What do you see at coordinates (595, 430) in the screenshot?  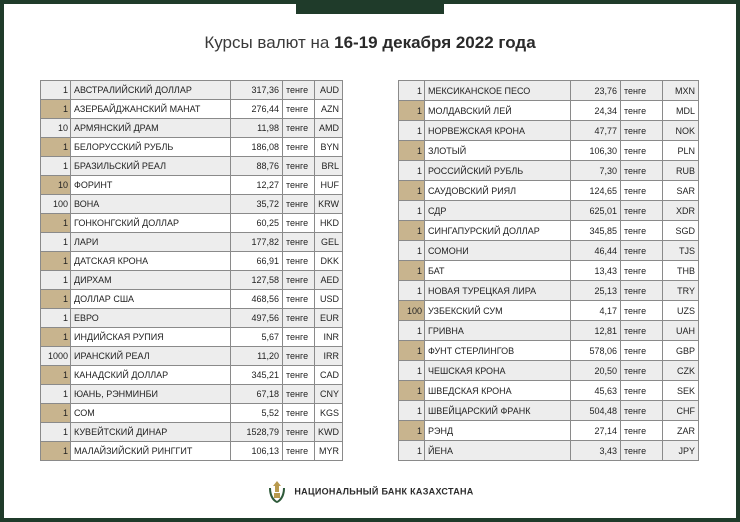 I see `exchange-rate: 27,14` at bounding box center [595, 430].